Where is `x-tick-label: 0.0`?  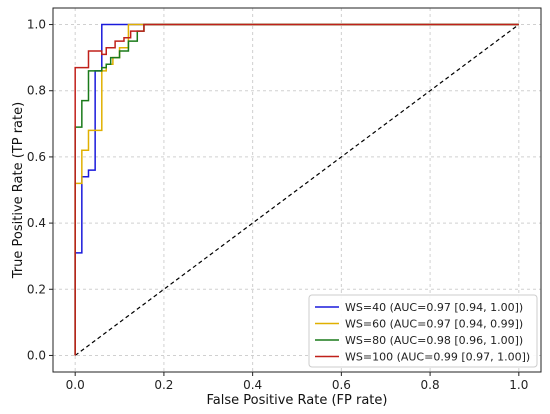
x-tick-label: 0.0 is located at coordinates (75, 385).